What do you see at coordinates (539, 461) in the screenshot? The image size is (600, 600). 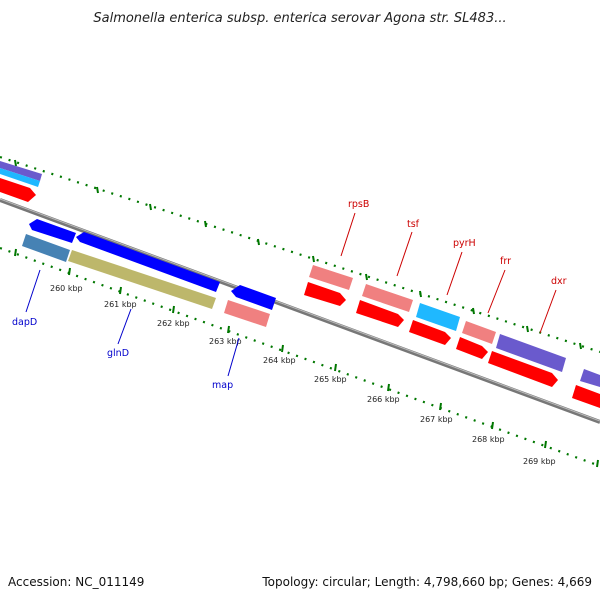 I see `ruler-label: 269 kbp` at bounding box center [539, 461].